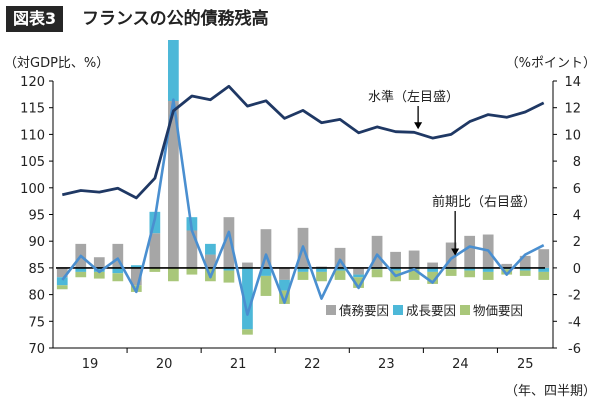  What do you see at coordinates (484, 202) in the screenshot?
I see `contrib-annotation: 前期比（右目盛）` at bounding box center [484, 202].